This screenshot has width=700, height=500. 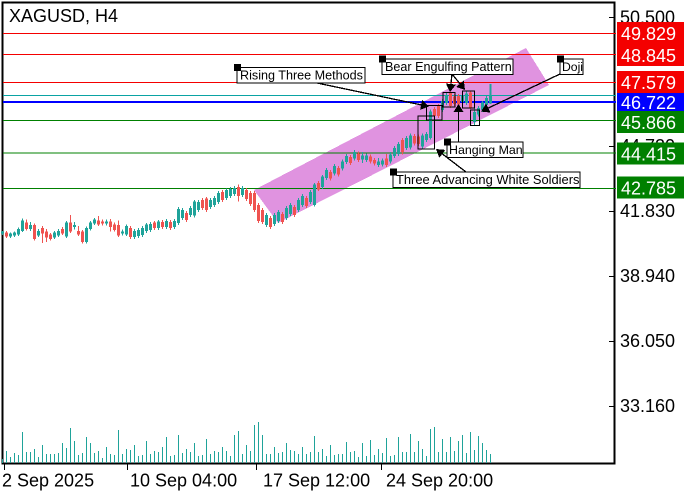 What do you see at coordinates (647, 276) in the screenshot?
I see `svg-text: 38.940` at bounding box center [647, 276].